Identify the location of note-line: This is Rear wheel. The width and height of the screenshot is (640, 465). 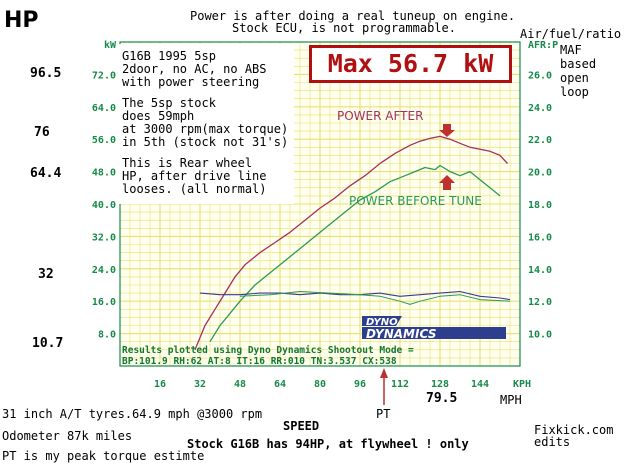
(187, 163).